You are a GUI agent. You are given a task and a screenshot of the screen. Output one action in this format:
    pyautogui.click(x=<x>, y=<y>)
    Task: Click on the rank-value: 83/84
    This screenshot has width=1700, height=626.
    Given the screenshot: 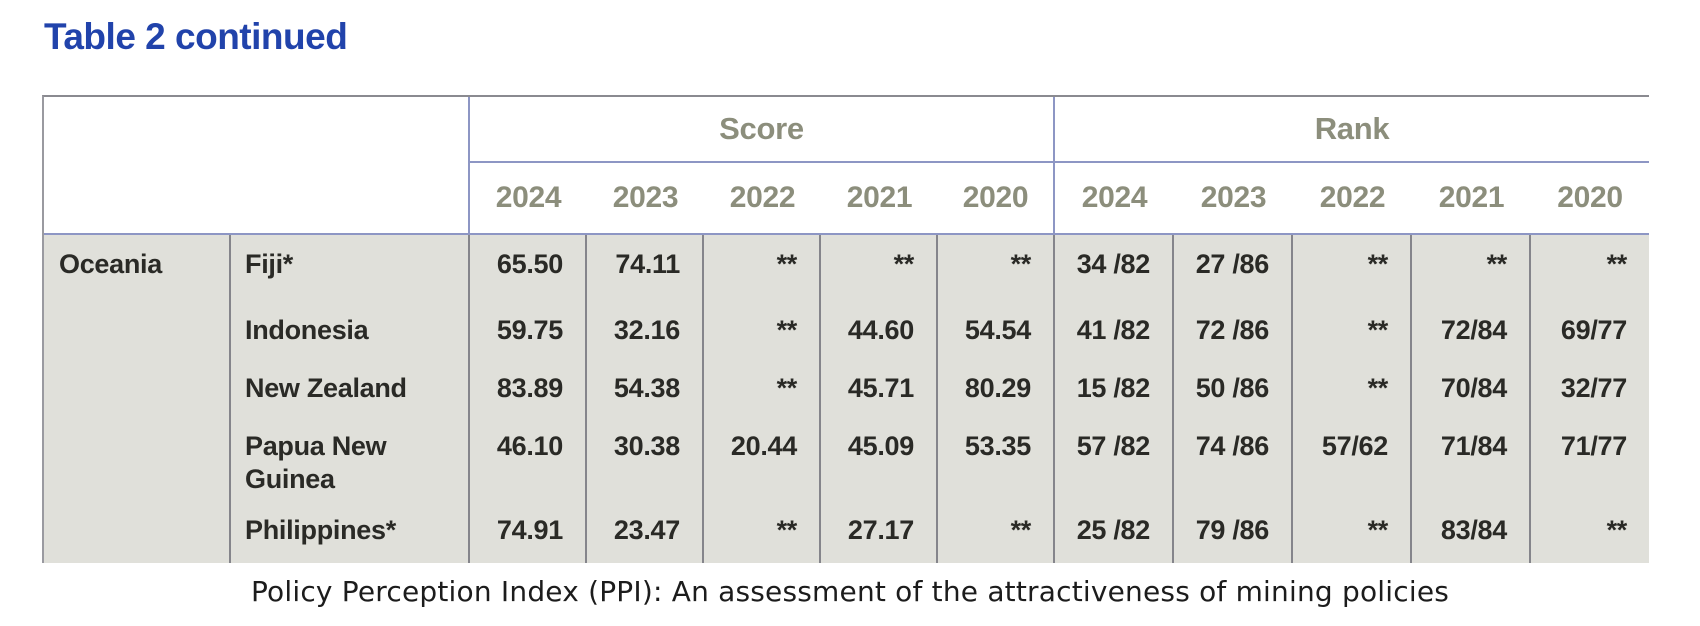 What is the action you would take?
    pyautogui.click(x=1471, y=532)
    